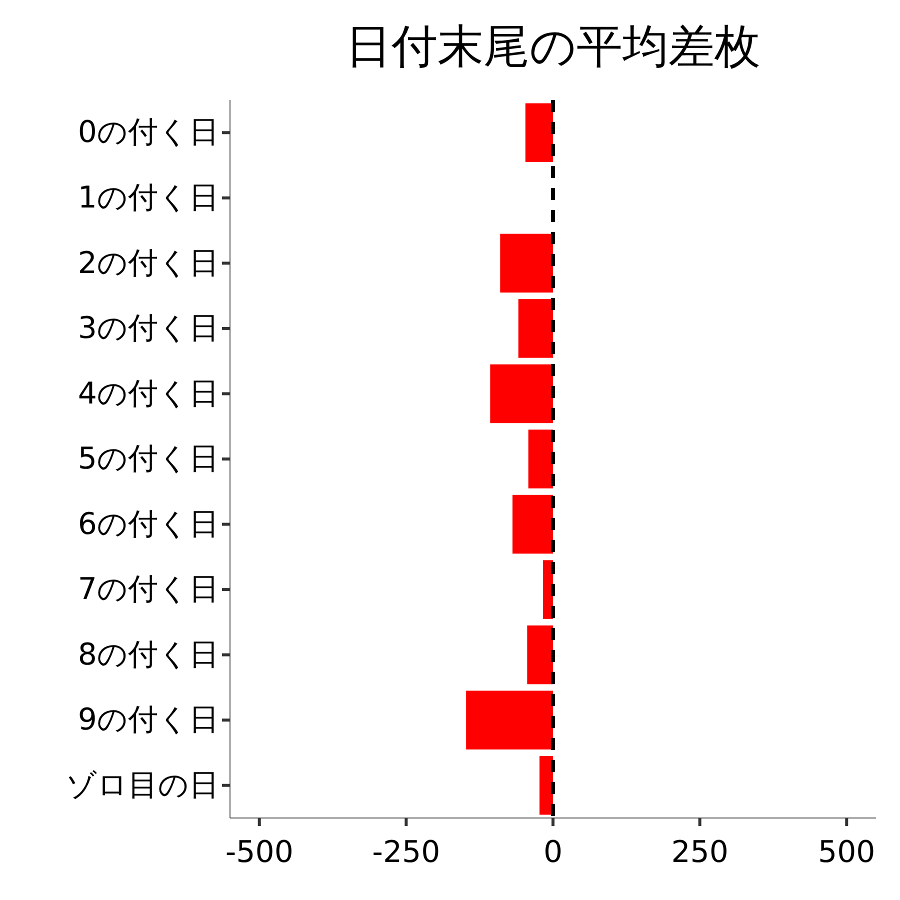 The height and width of the screenshot is (900, 900). Describe the element at coordinates (148, 263) in the screenshot. I see `y-tick-label: 2の付く日` at that location.